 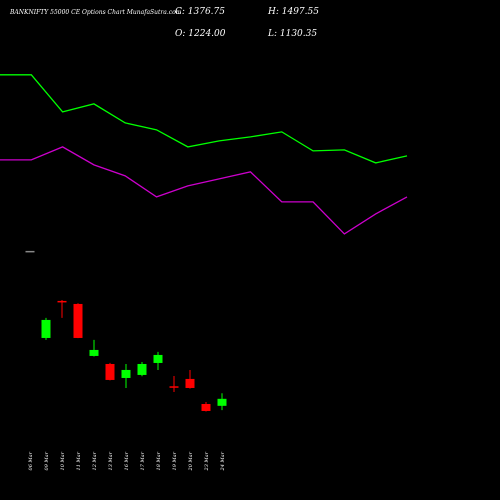 What do you see at coordinates (223, 461) in the screenshot?
I see `x-tick-label: 24 Mar` at bounding box center [223, 461].